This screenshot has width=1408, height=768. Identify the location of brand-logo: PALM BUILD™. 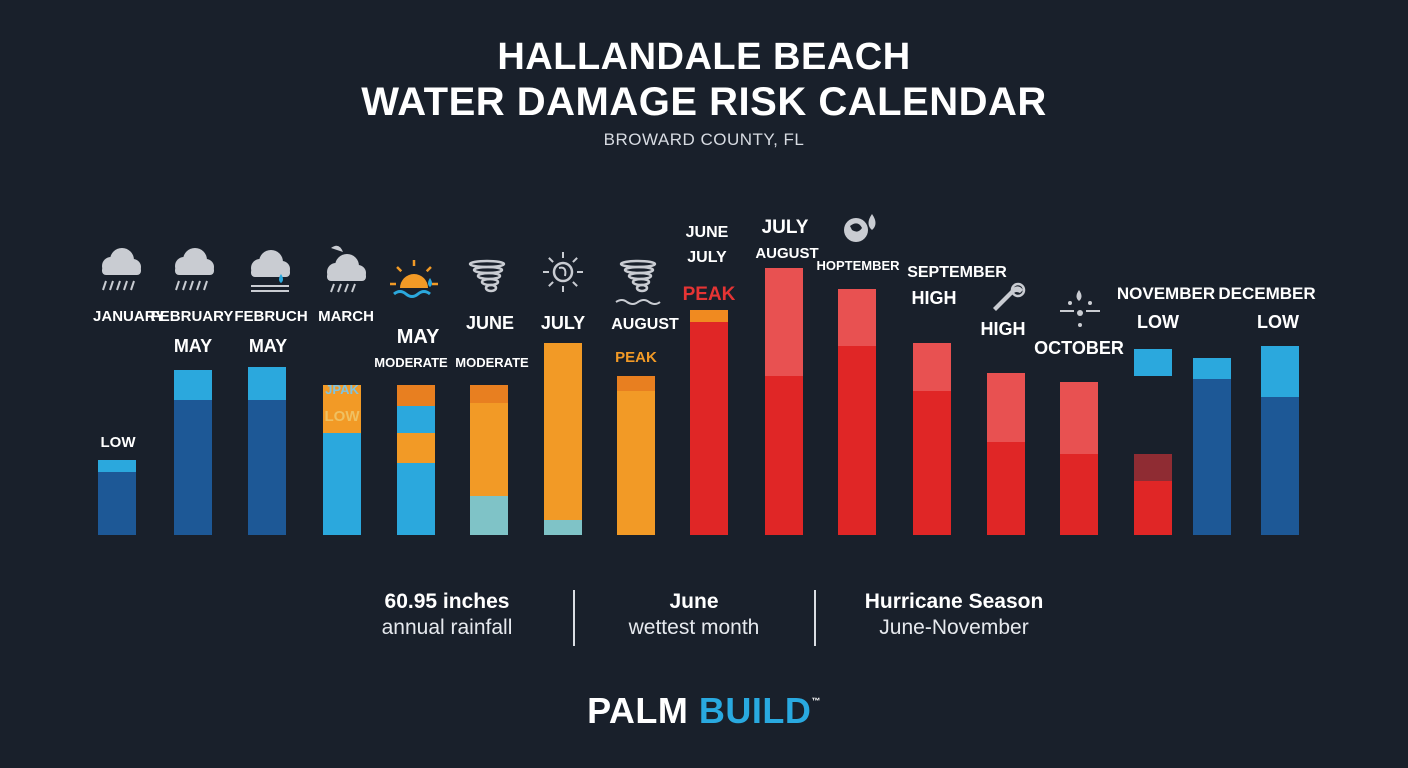
(704, 711).